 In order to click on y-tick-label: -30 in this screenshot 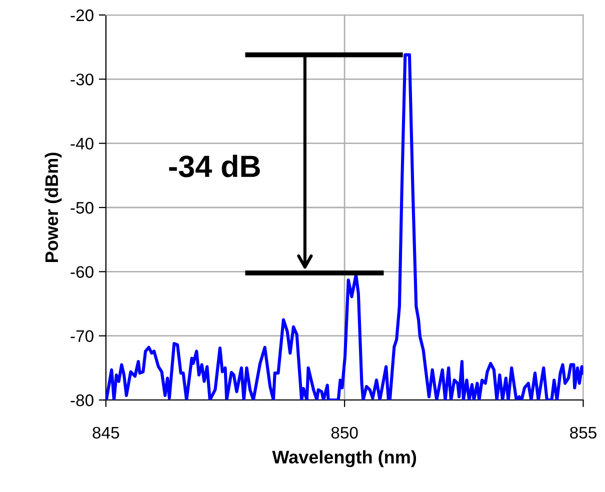, I will do `click(82, 80)`.